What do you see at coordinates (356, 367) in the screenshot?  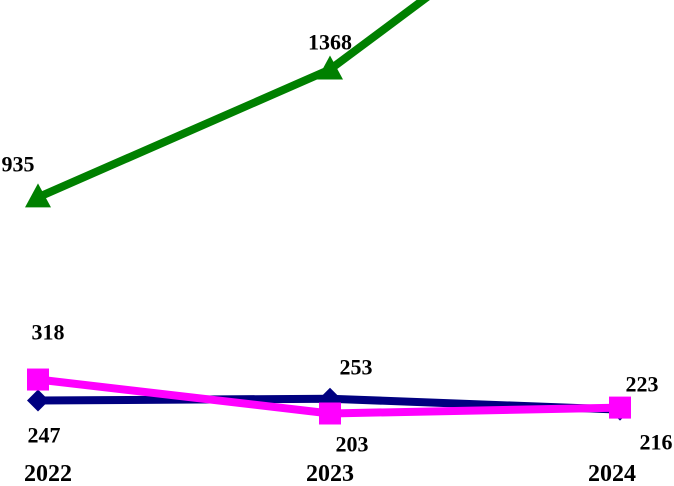 I see `data-label-1-1: 253` at bounding box center [356, 367].